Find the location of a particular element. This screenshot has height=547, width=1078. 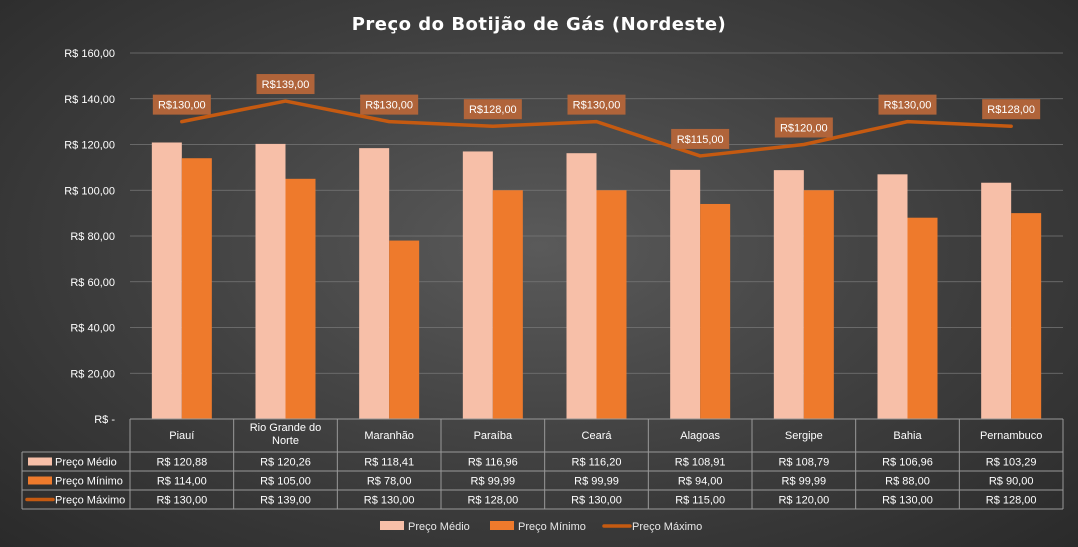

table-row-label: Preço Mínimo is located at coordinates (89, 482).